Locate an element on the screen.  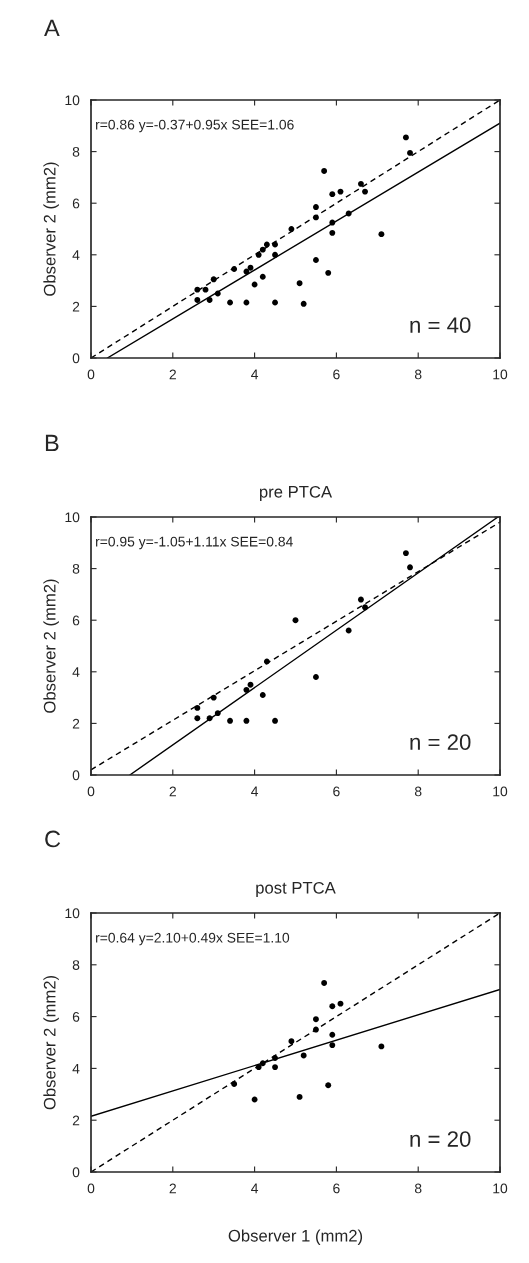
chart-title: post PTCA is located at coordinates (296, 889).